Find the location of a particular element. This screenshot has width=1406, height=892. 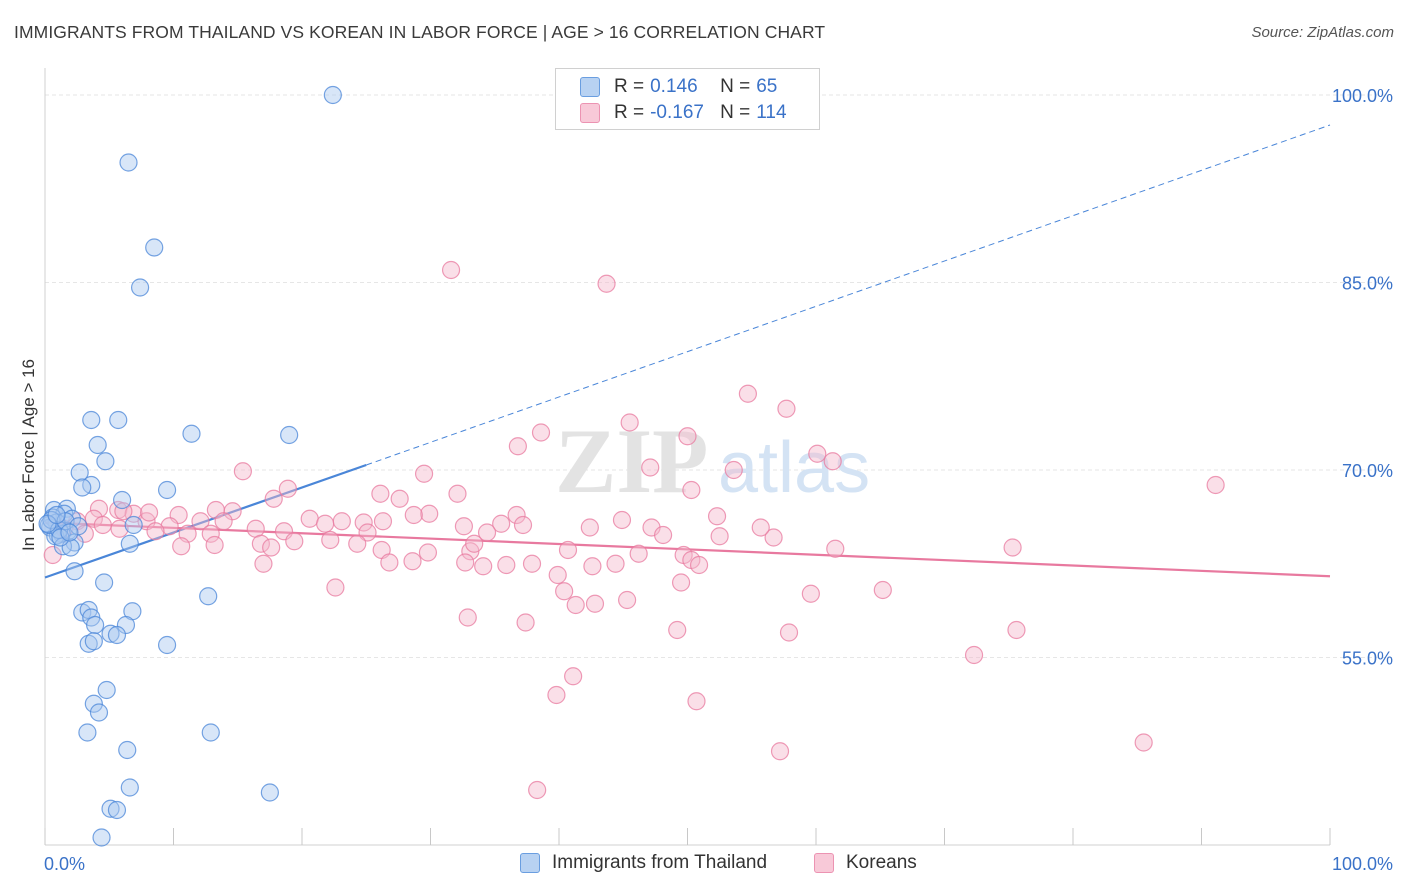

legend-n-value: 65 is located at coordinates (767, 86).